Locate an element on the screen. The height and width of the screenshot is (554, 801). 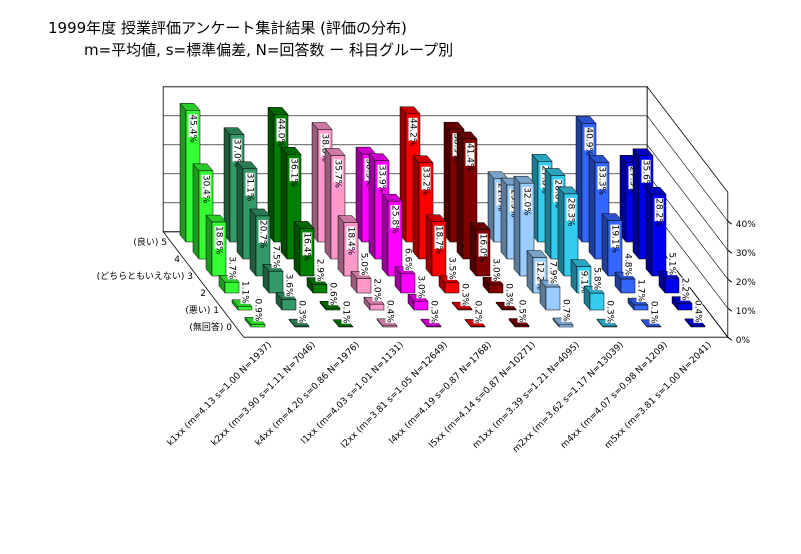
depth-label: (どちらともいえない) 3 is located at coordinates (145, 276).